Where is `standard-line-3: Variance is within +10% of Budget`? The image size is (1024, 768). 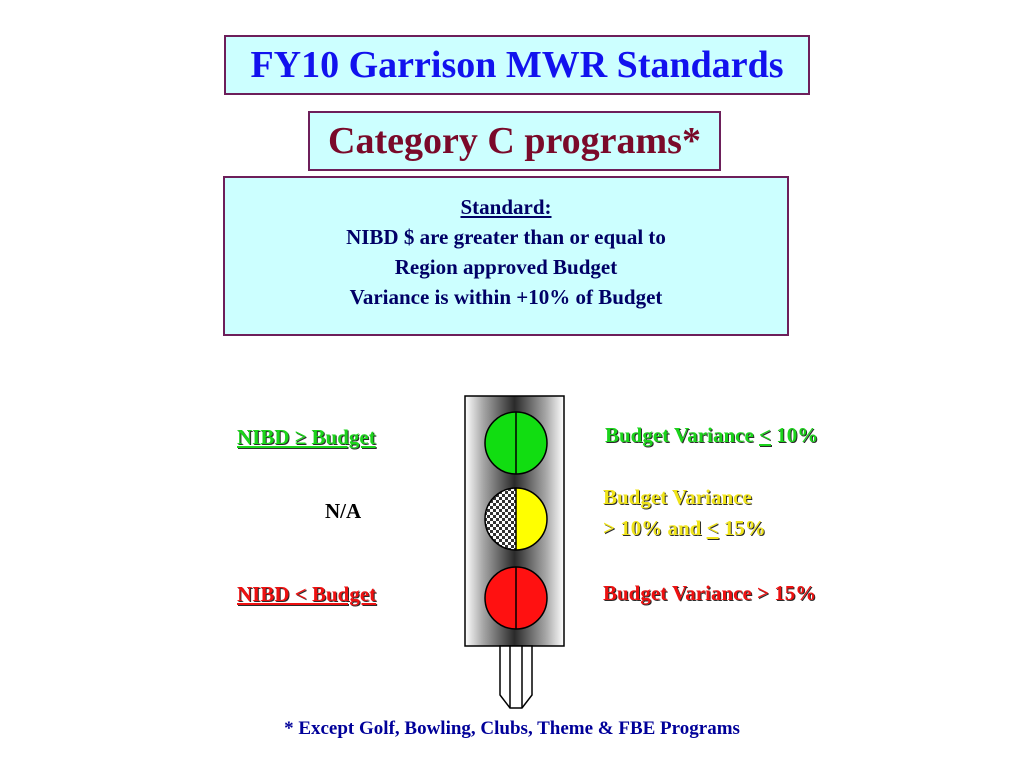
standard-line-3: Variance is within +10% of Budget is located at coordinates (506, 297).